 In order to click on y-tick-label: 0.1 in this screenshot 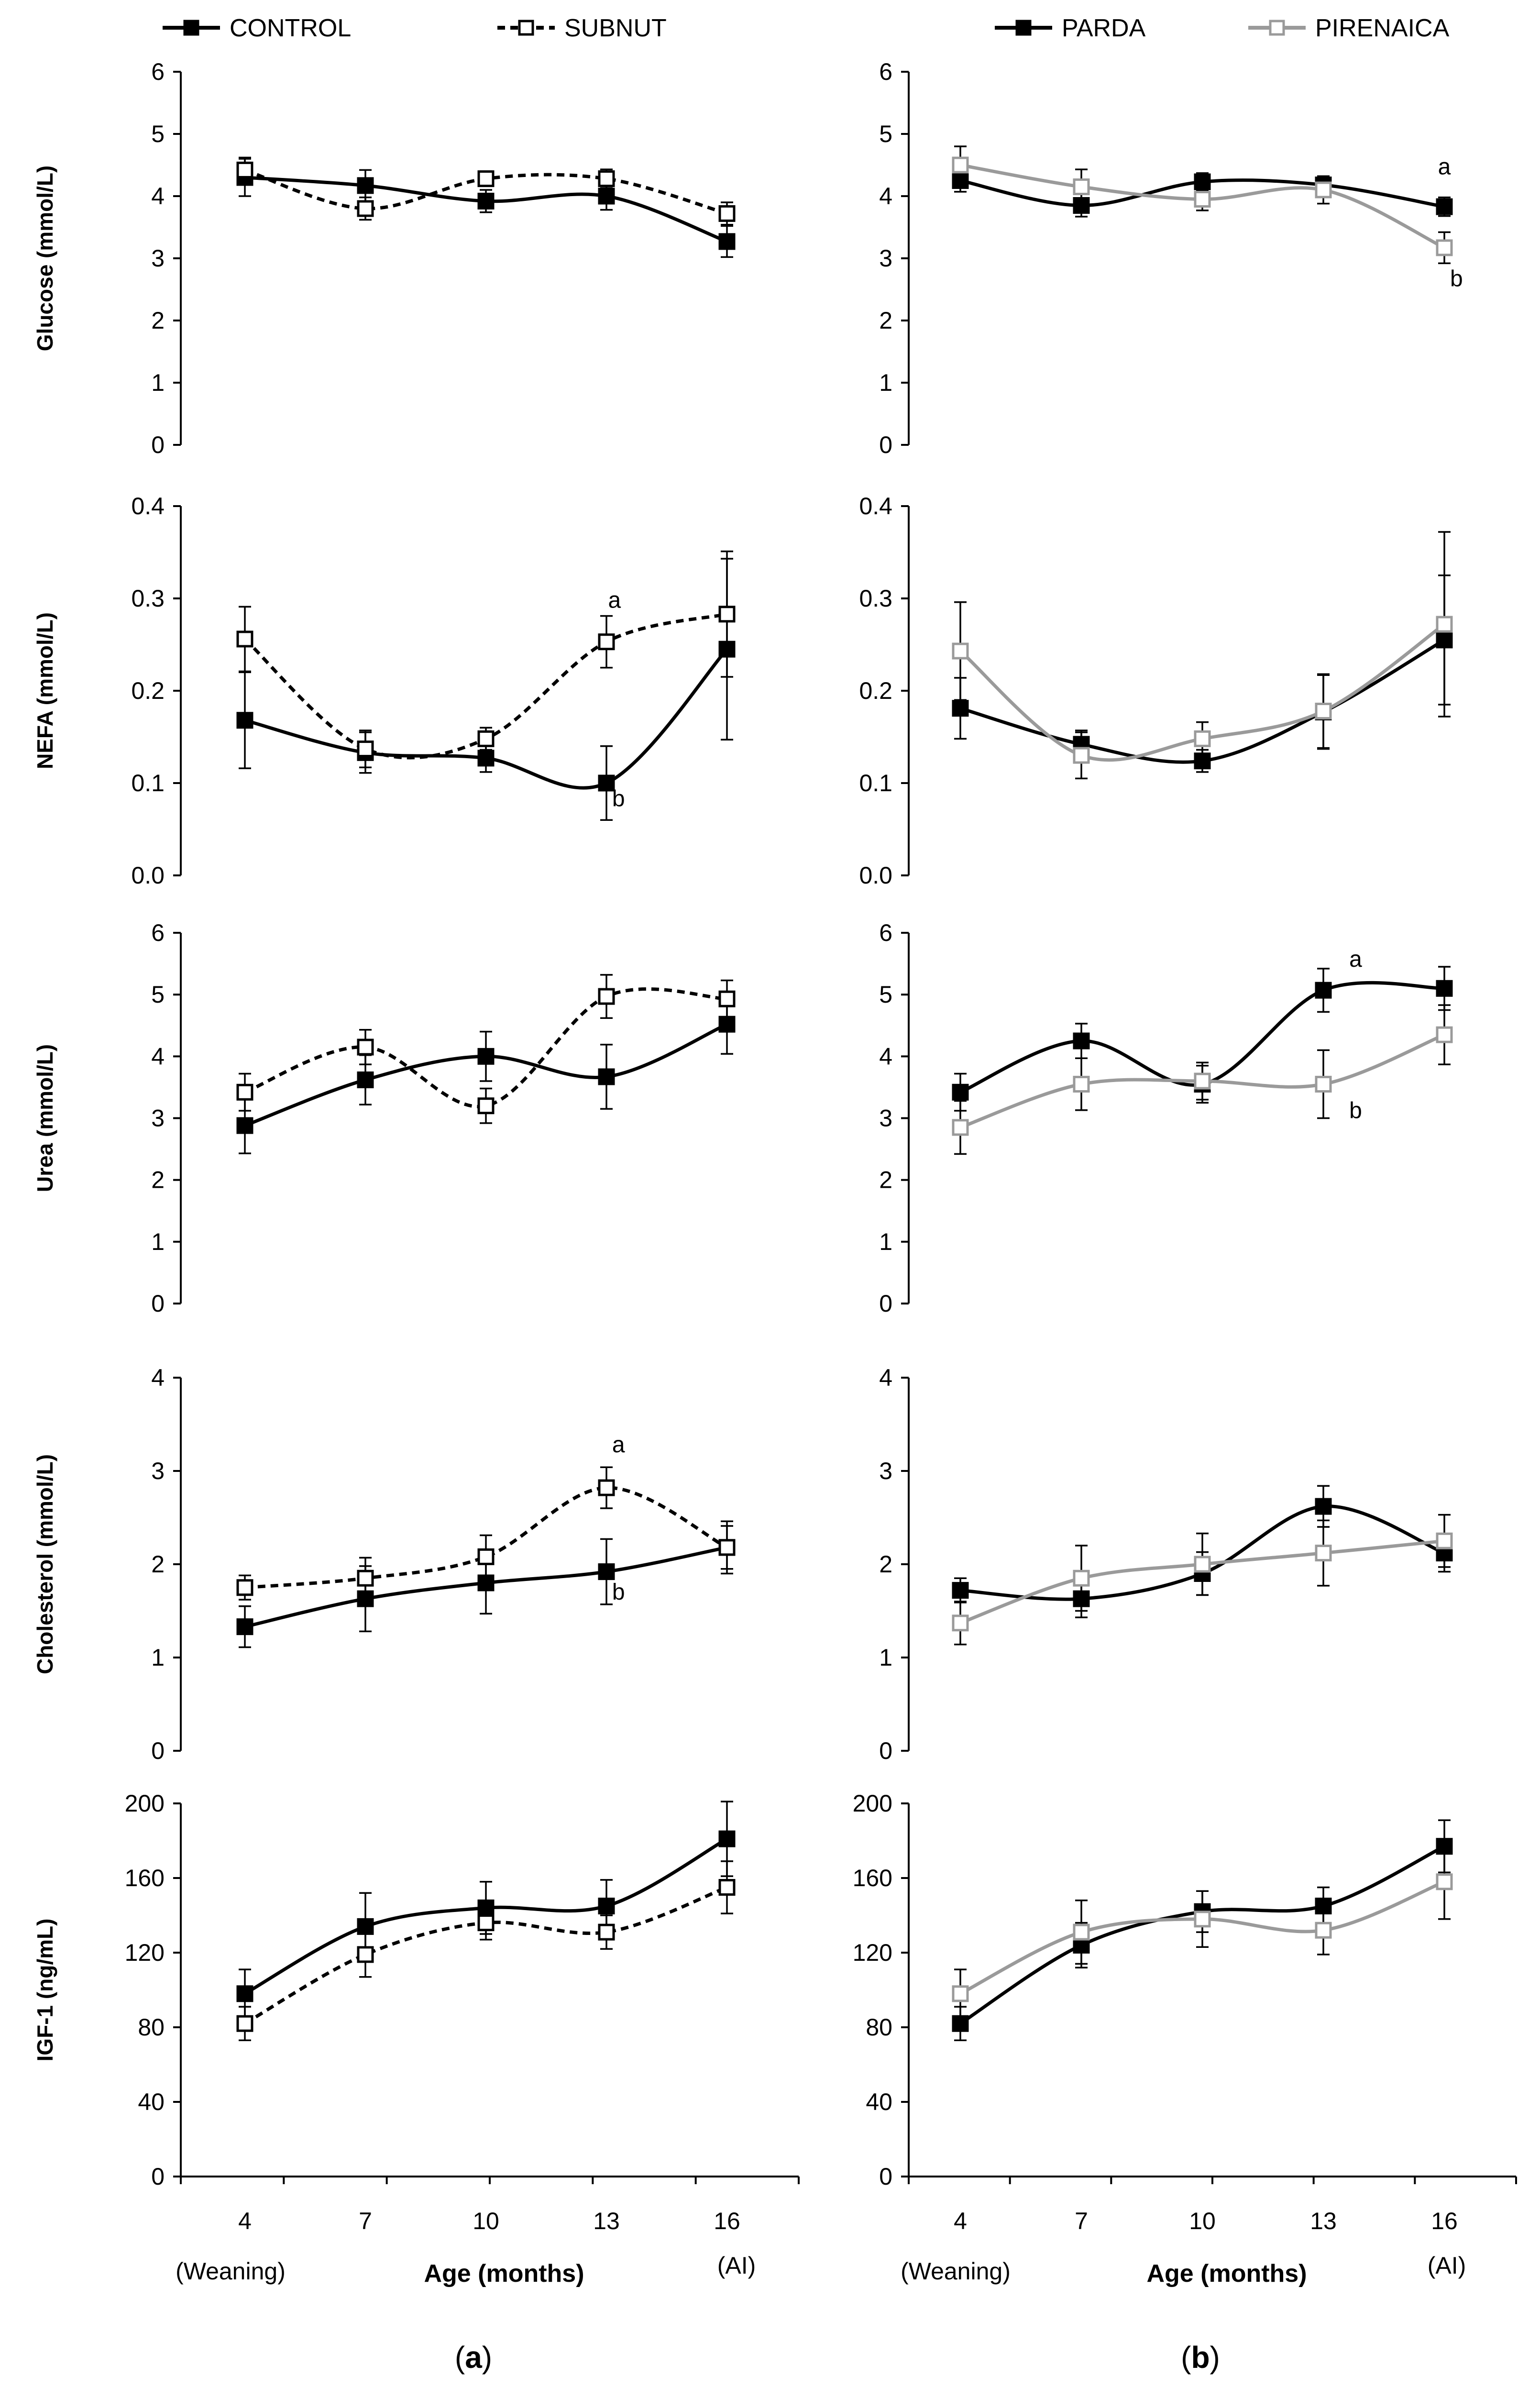, I will do `click(148, 783)`.